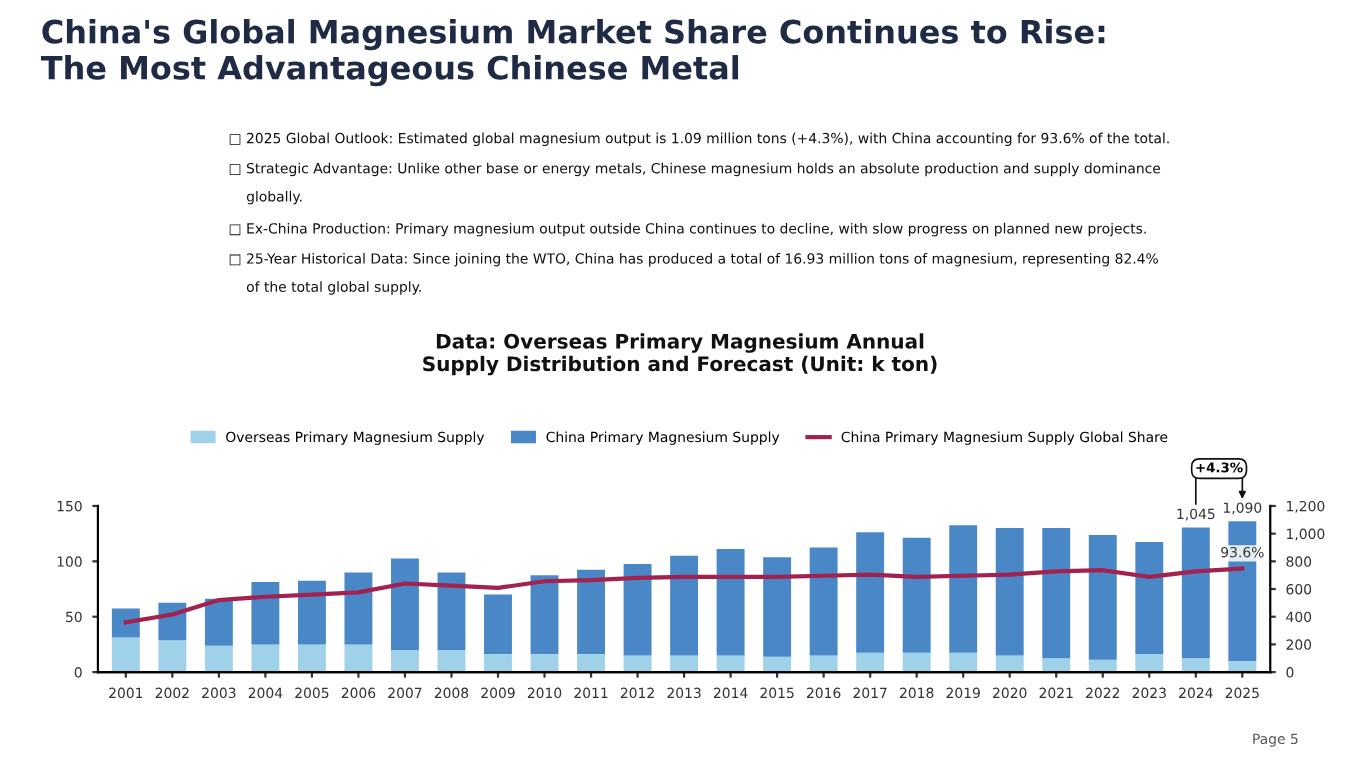 This screenshot has height=762, width=1360. What do you see at coordinates (680, 354) in the screenshot?
I see `chart-subtitle: Data: Overseas Primary Magnesium Annual Supply Distribution and Forecast (Unit: k ton)` at bounding box center [680, 354].